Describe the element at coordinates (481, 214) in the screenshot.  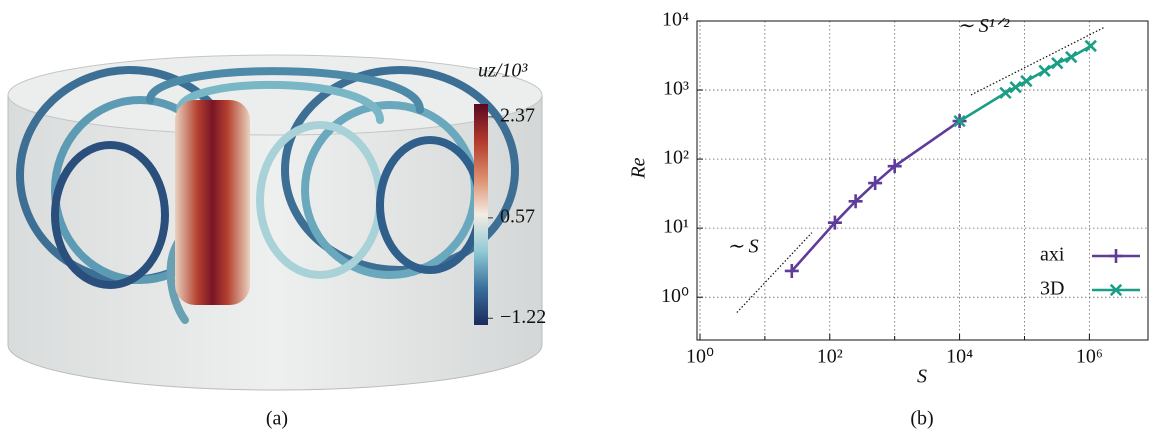
I see `colorbar` at that location.